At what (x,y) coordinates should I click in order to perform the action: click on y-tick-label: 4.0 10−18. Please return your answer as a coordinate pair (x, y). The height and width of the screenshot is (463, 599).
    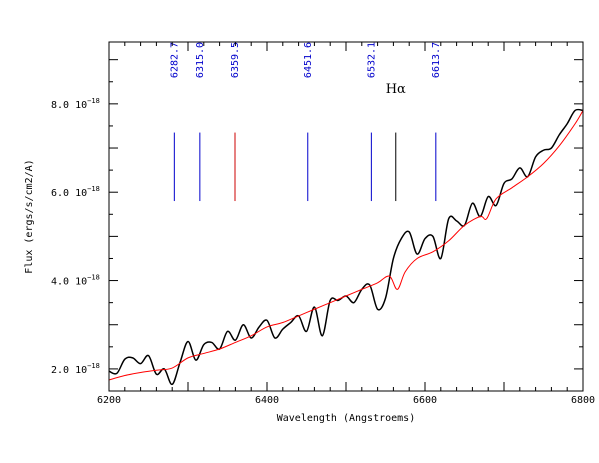
    Looking at the image, I should click on (75, 281).